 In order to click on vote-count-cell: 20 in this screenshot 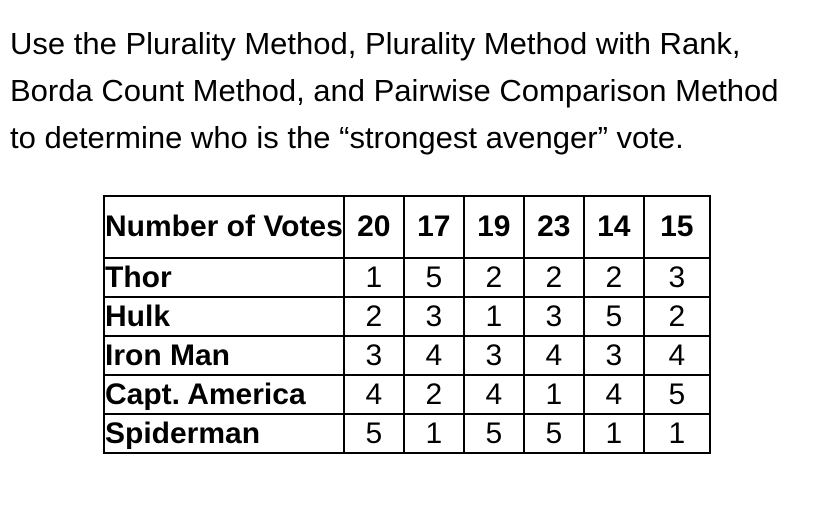, I will do `click(373, 227)`.